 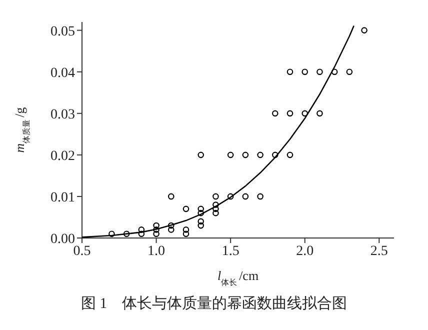 What do you see at coordinates (62, 198) in the screenshot?
I see `y-tick-label: 0.01` at bounding box center [62, 198].